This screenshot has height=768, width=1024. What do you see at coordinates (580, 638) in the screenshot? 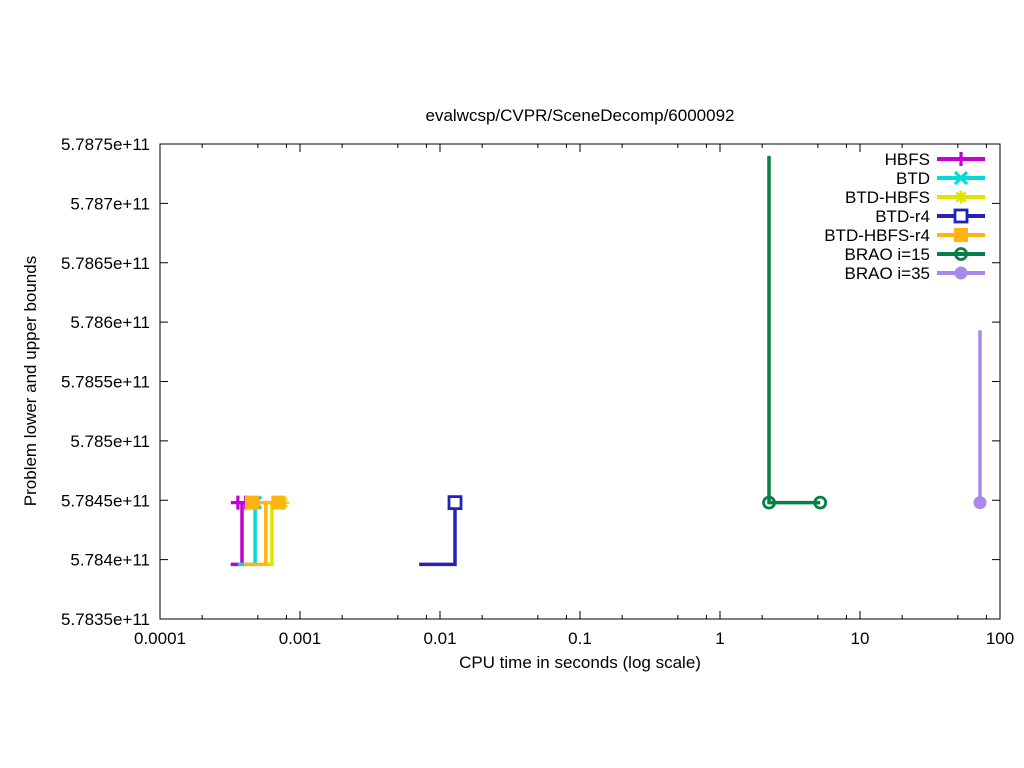
I see `x-tick-label: 0.1` at bounding box center [580, 638].